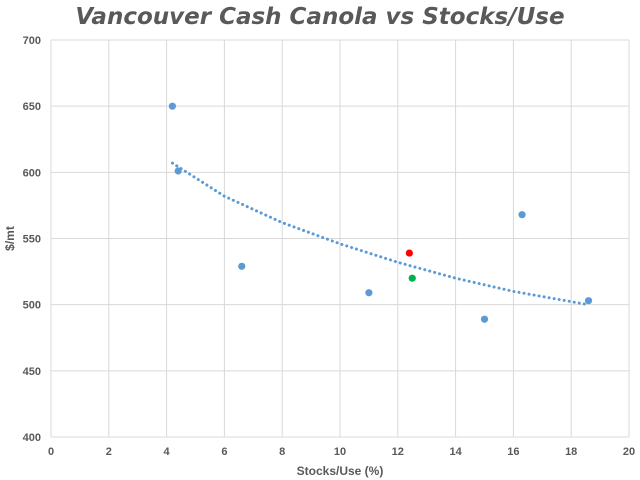 The image size is (640, 480). I want to click on y-tick-label: 450, so click(32, 372).